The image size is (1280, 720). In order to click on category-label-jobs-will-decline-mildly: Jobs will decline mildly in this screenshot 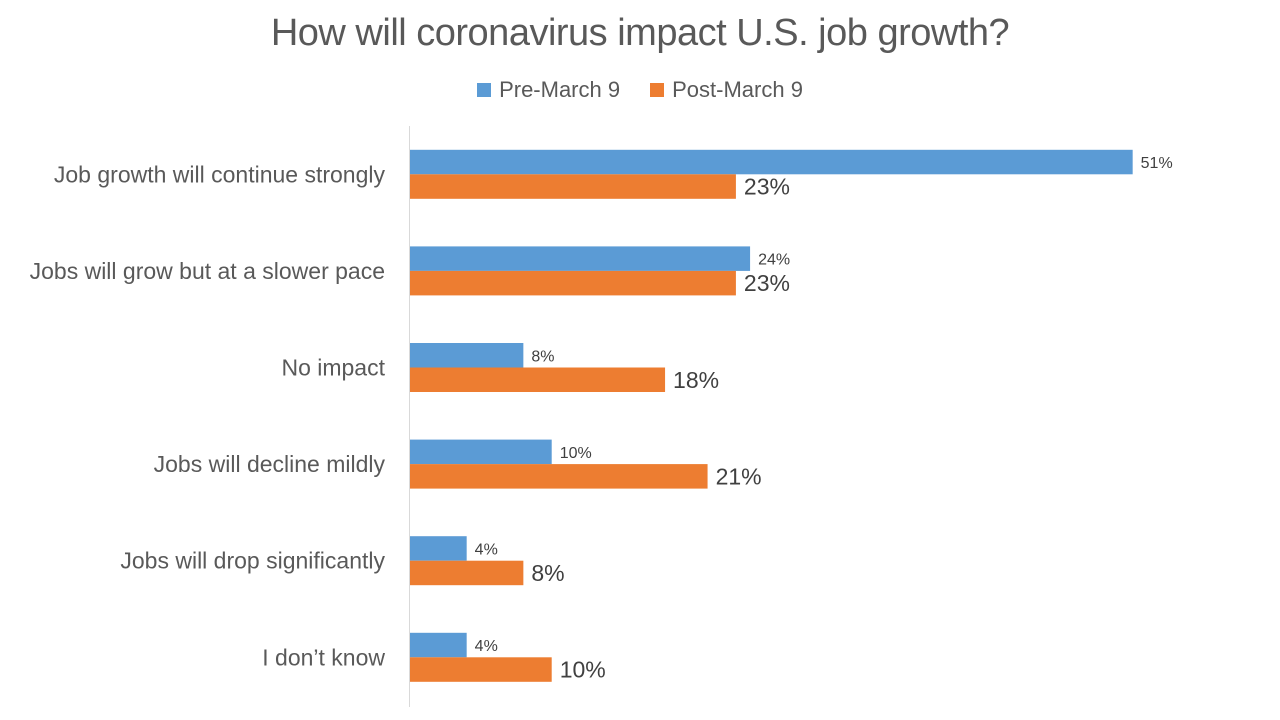, I will do `click(270, 464)`.